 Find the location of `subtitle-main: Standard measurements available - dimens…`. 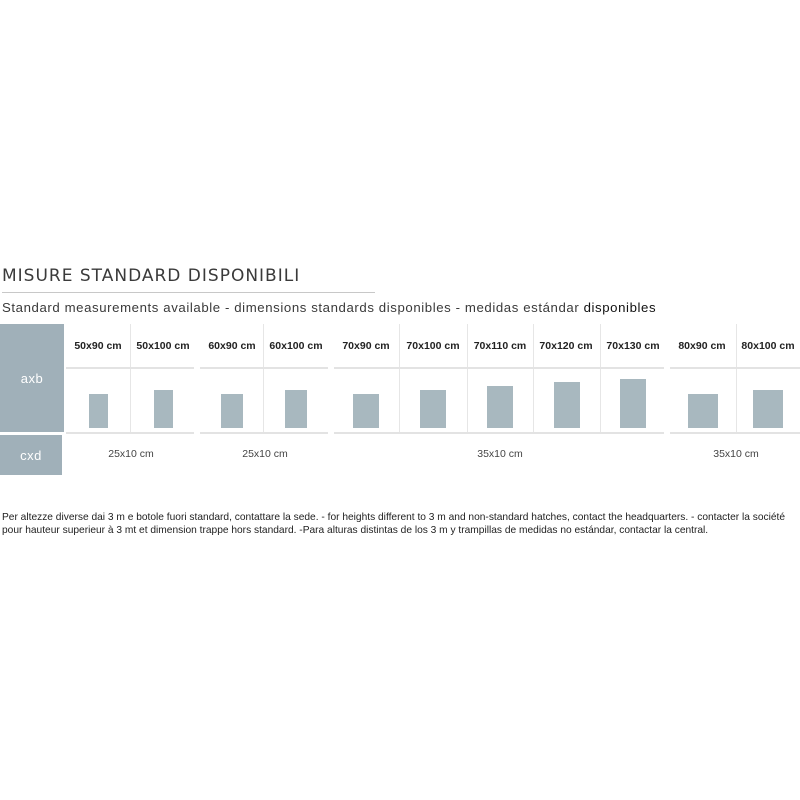

subtitle-main: Standard measurements available - dimens… is located at coordinates (293, 307).